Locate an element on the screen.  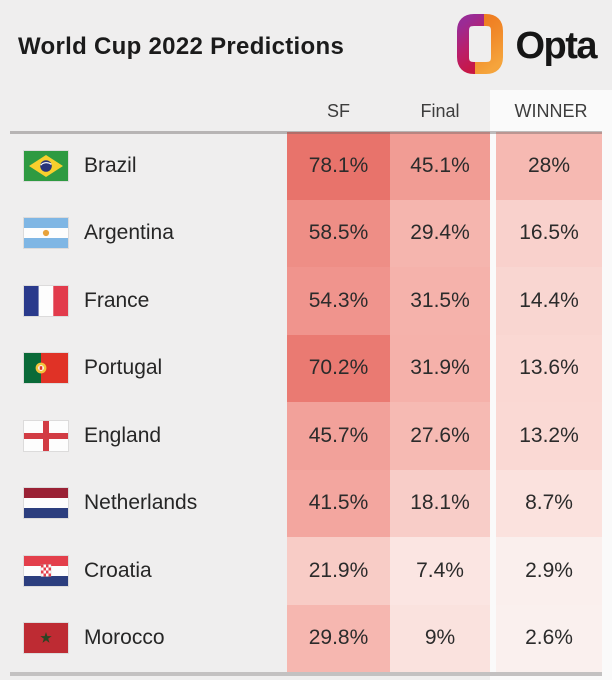
table-row: France 54.3% 31.5% 14.4% is located at coordinates (306, 301).